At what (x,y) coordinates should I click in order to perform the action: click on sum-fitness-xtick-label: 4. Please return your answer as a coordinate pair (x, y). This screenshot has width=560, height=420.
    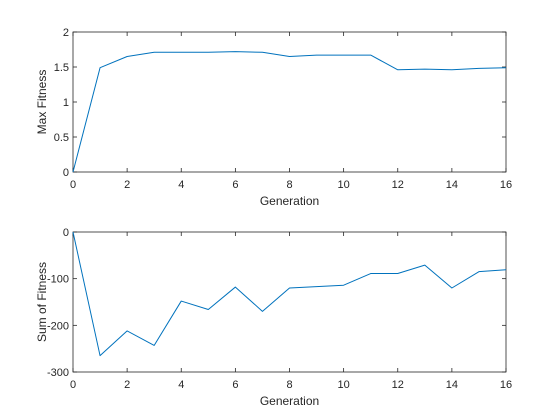
    Looking at the image, I should click on (181, 385).